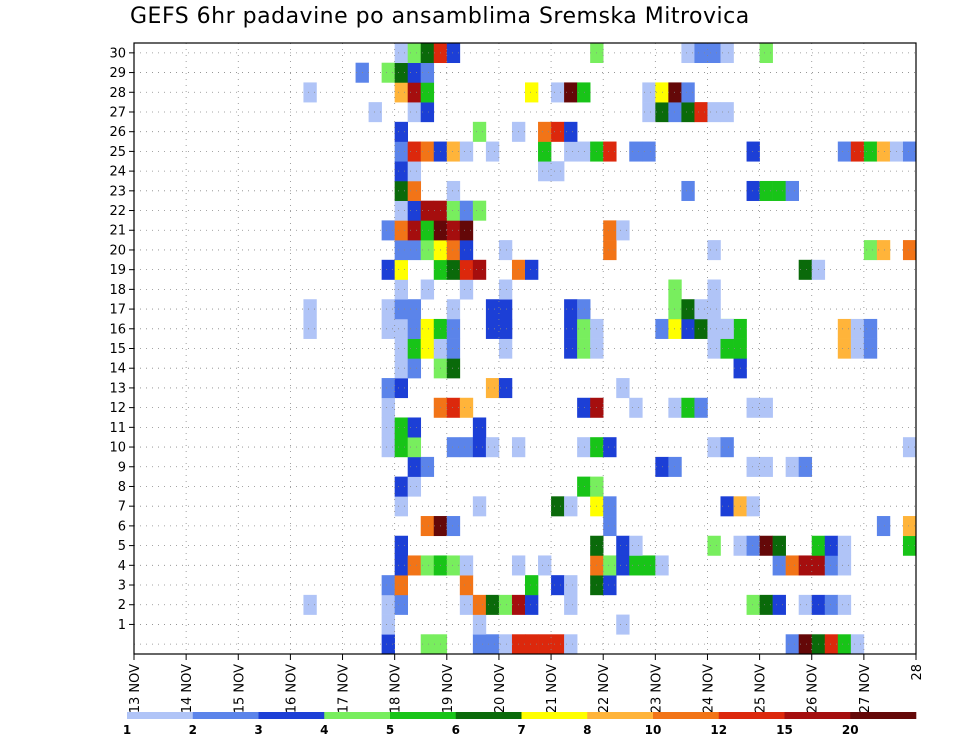  What do you see at coordinates (117, 428) in the screenshot?
I see `y-tick-label: 11` at bounding box center [117, 428].